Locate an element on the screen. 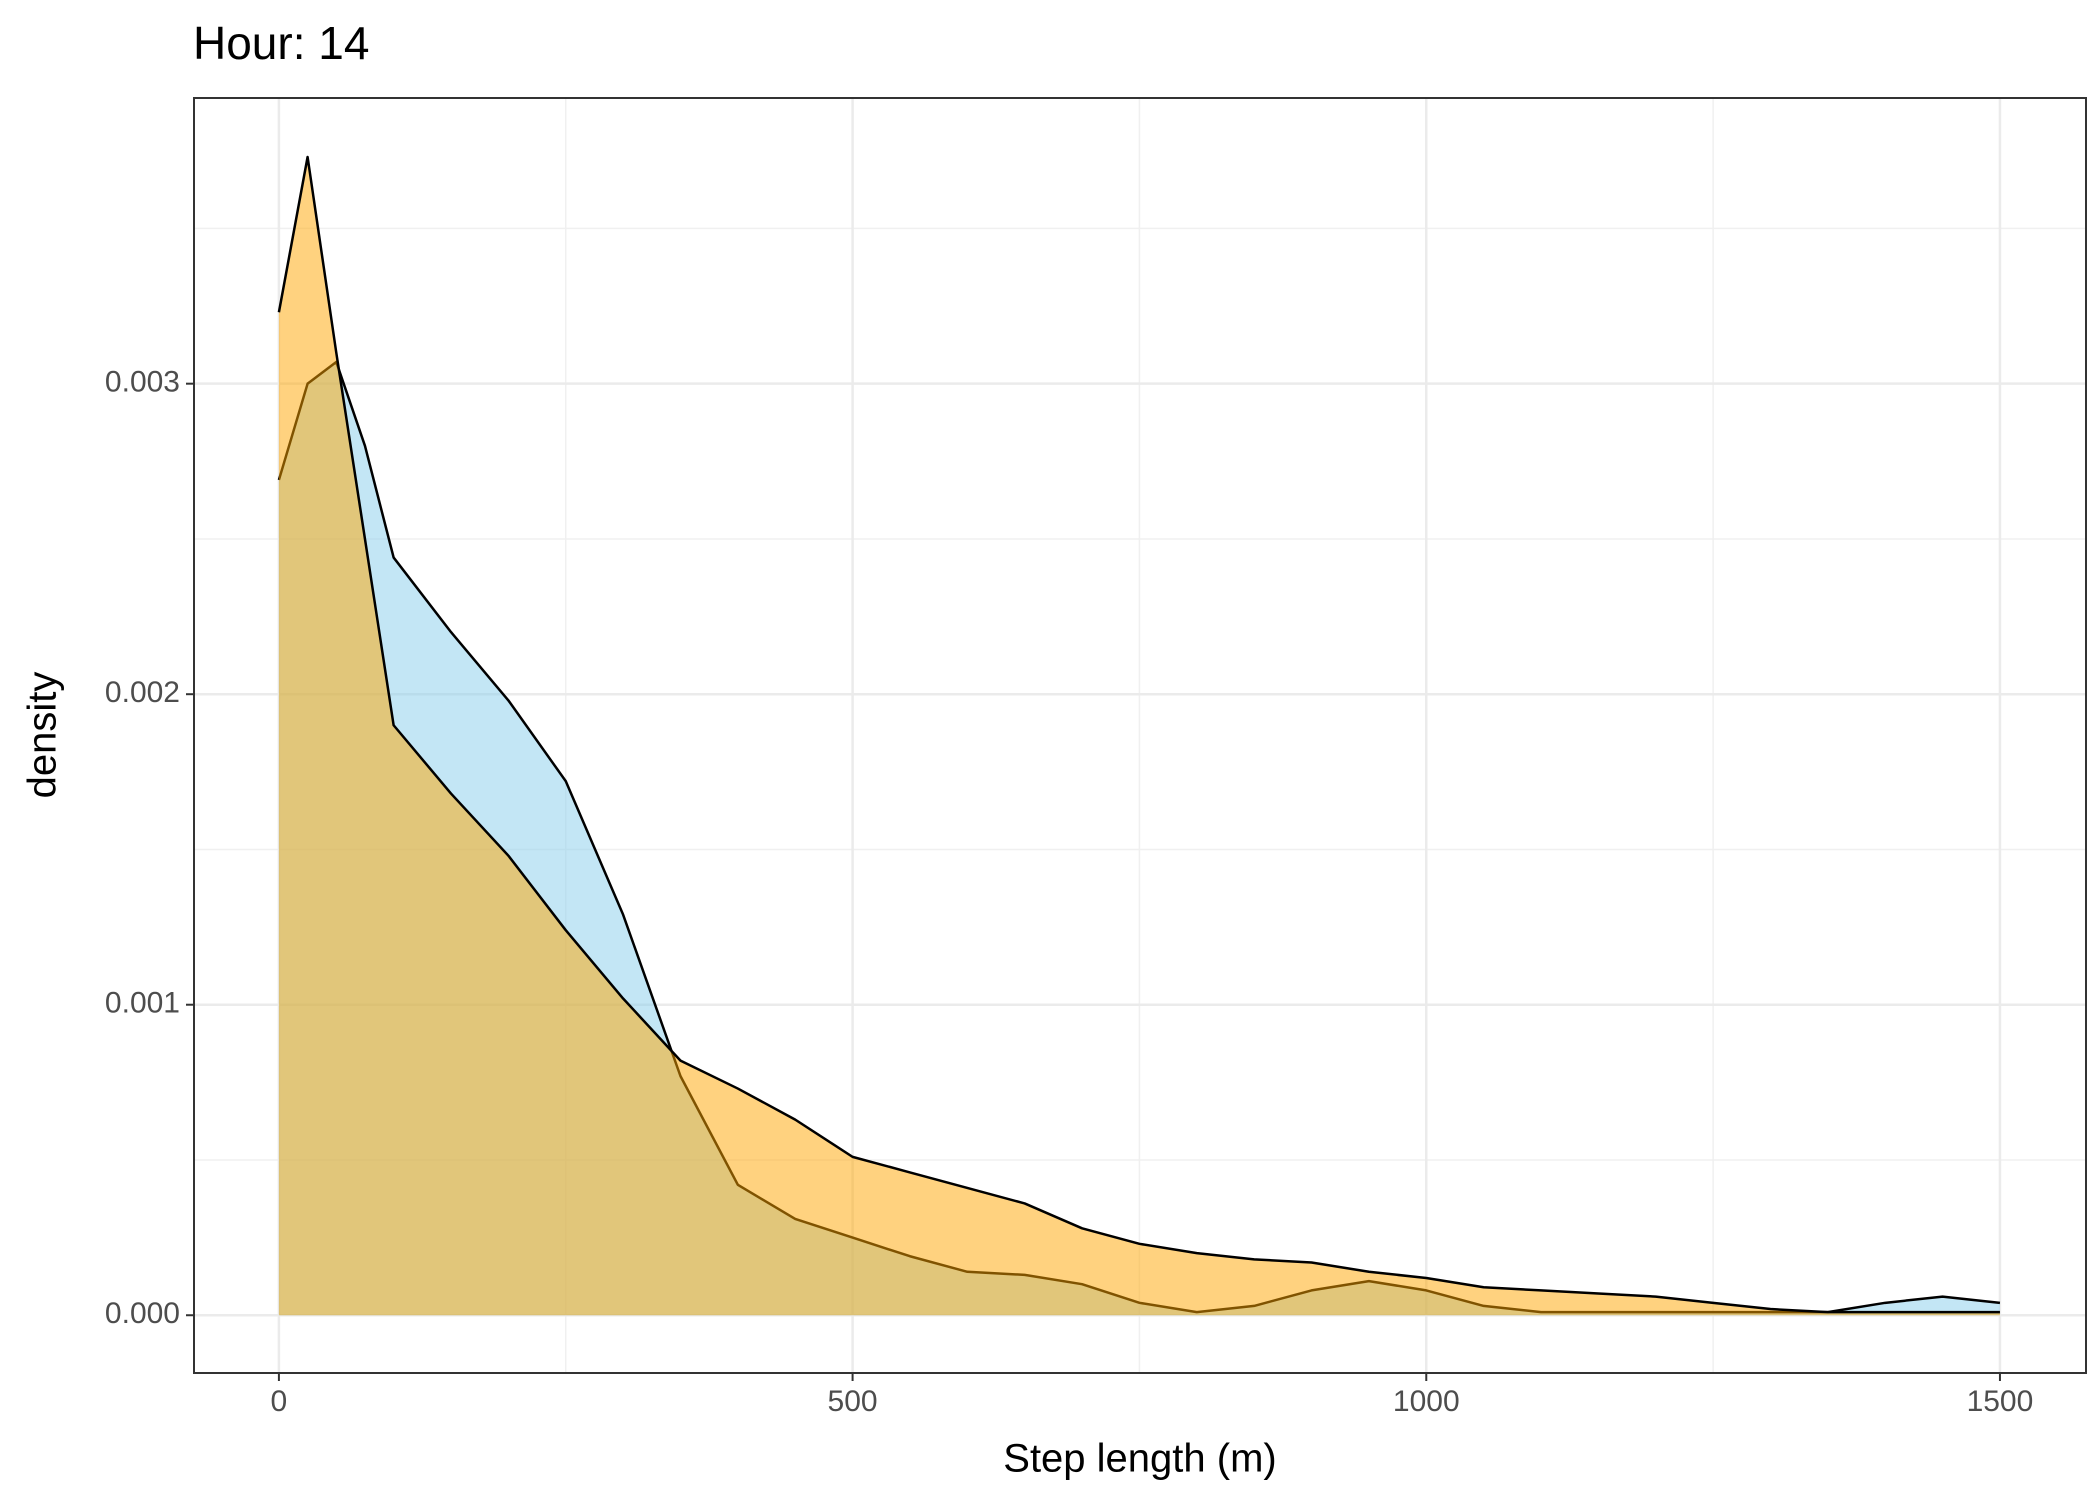  x-axis-label: Step length (m) is located at coordinates (1139, 1459).